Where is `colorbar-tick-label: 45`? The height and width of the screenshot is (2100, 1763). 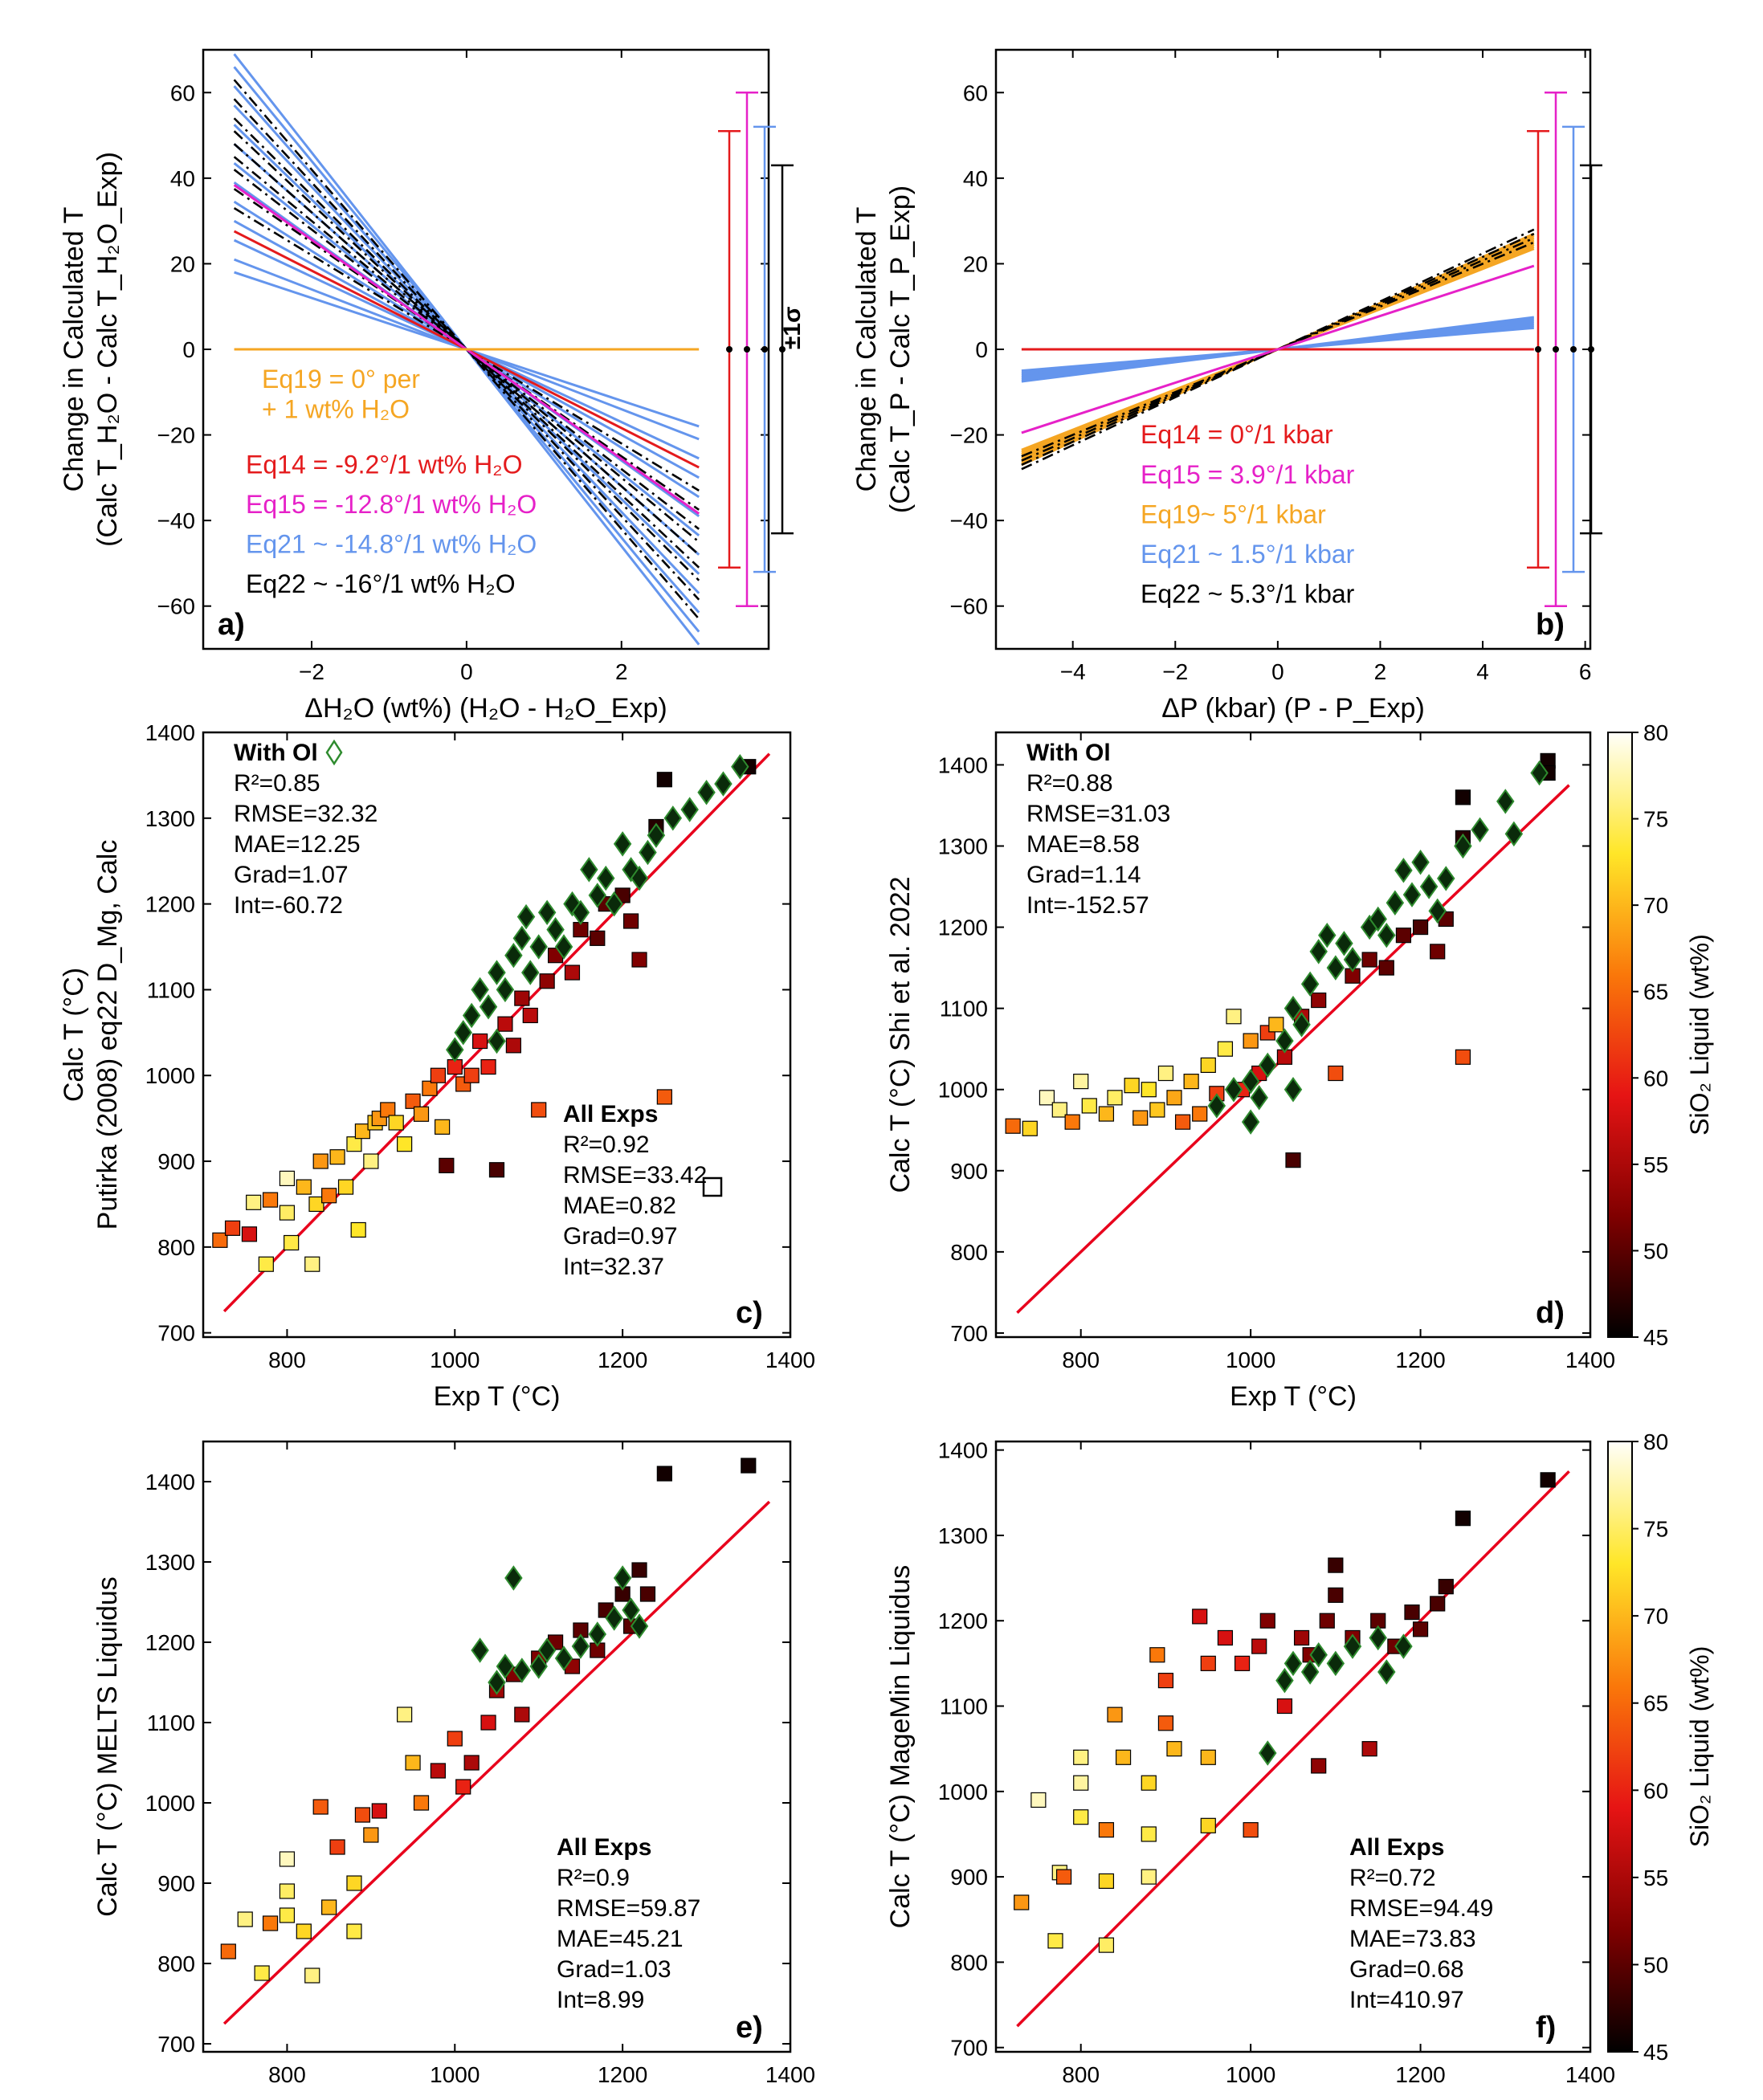
colorbar-tick-label: 45 is located at coordinates (1655, 2052).